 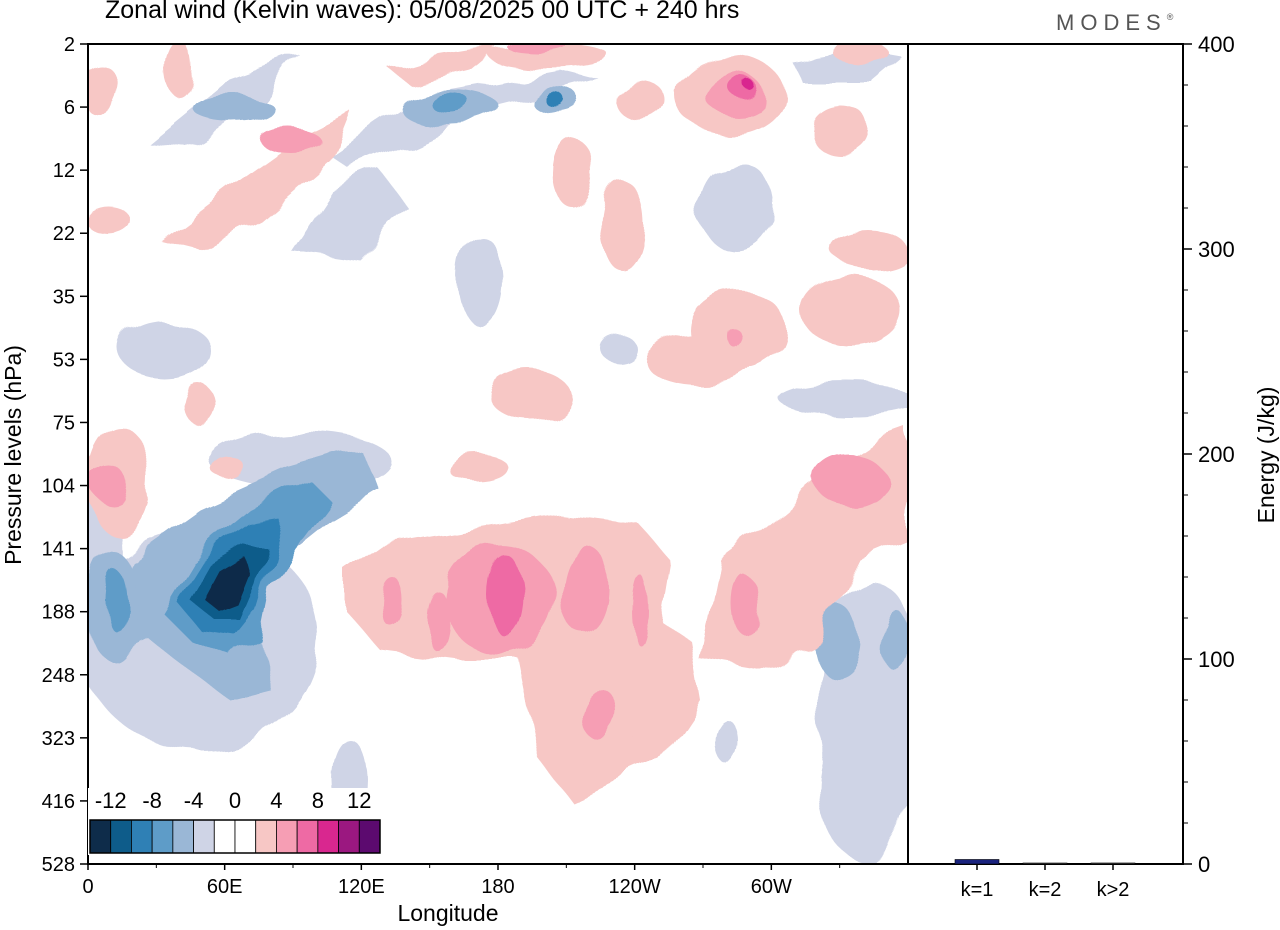 I want to click on x-tick-label: 0, so click(x=87, y=887).